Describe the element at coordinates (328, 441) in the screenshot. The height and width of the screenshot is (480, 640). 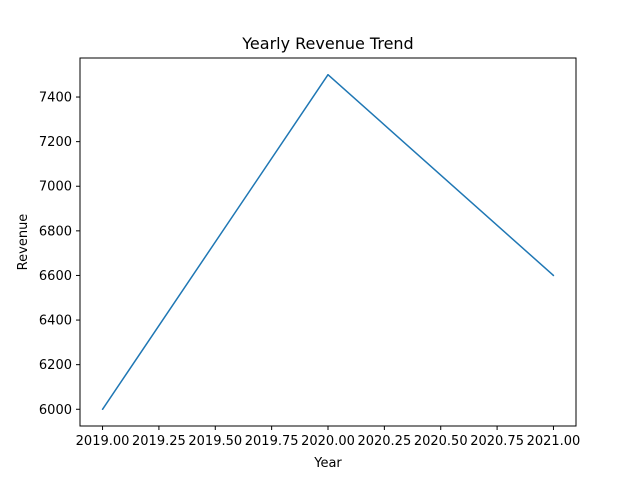
I see `x-tick-label: 2020.00` at that location.